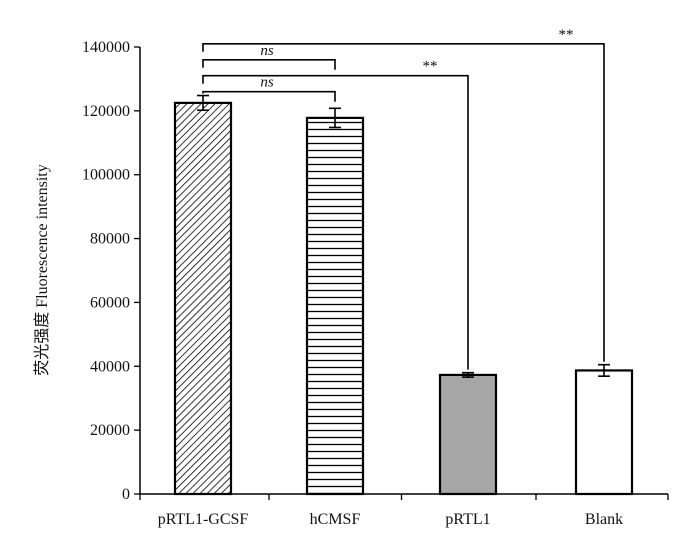 This screenshot has width=700, height=543. Describe the element at coordinates (110, 302) in the screenshot. I see `y-tick-label: 60000` at that location.